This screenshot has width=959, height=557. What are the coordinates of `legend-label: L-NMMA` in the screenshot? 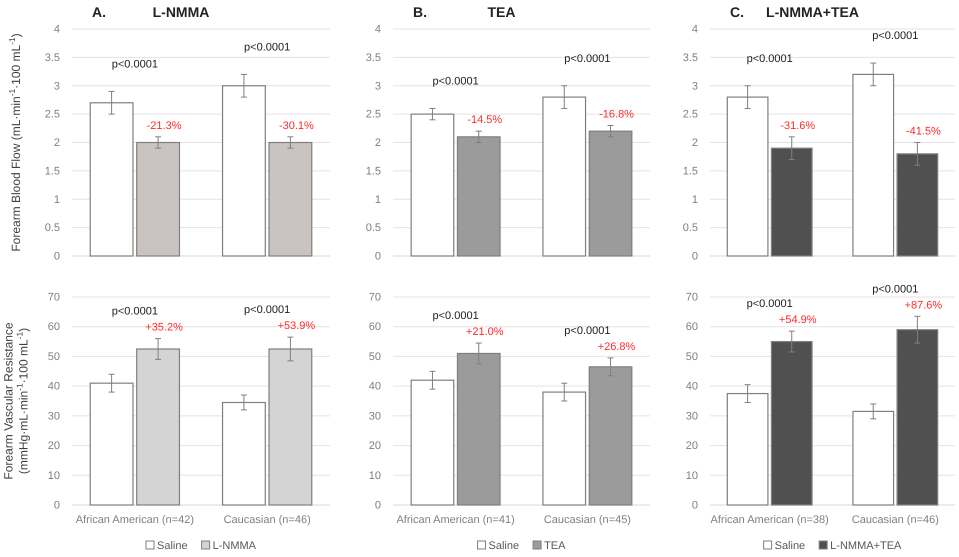 It's located at (234, 546).